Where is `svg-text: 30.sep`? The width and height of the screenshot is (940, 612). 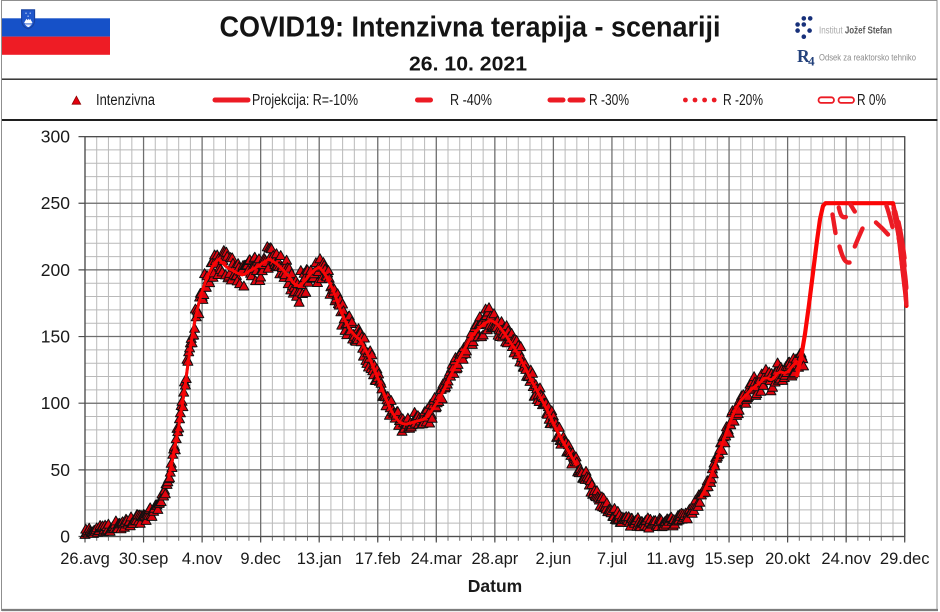
svg-text: 30.sep is located at coordinates (144, 559).